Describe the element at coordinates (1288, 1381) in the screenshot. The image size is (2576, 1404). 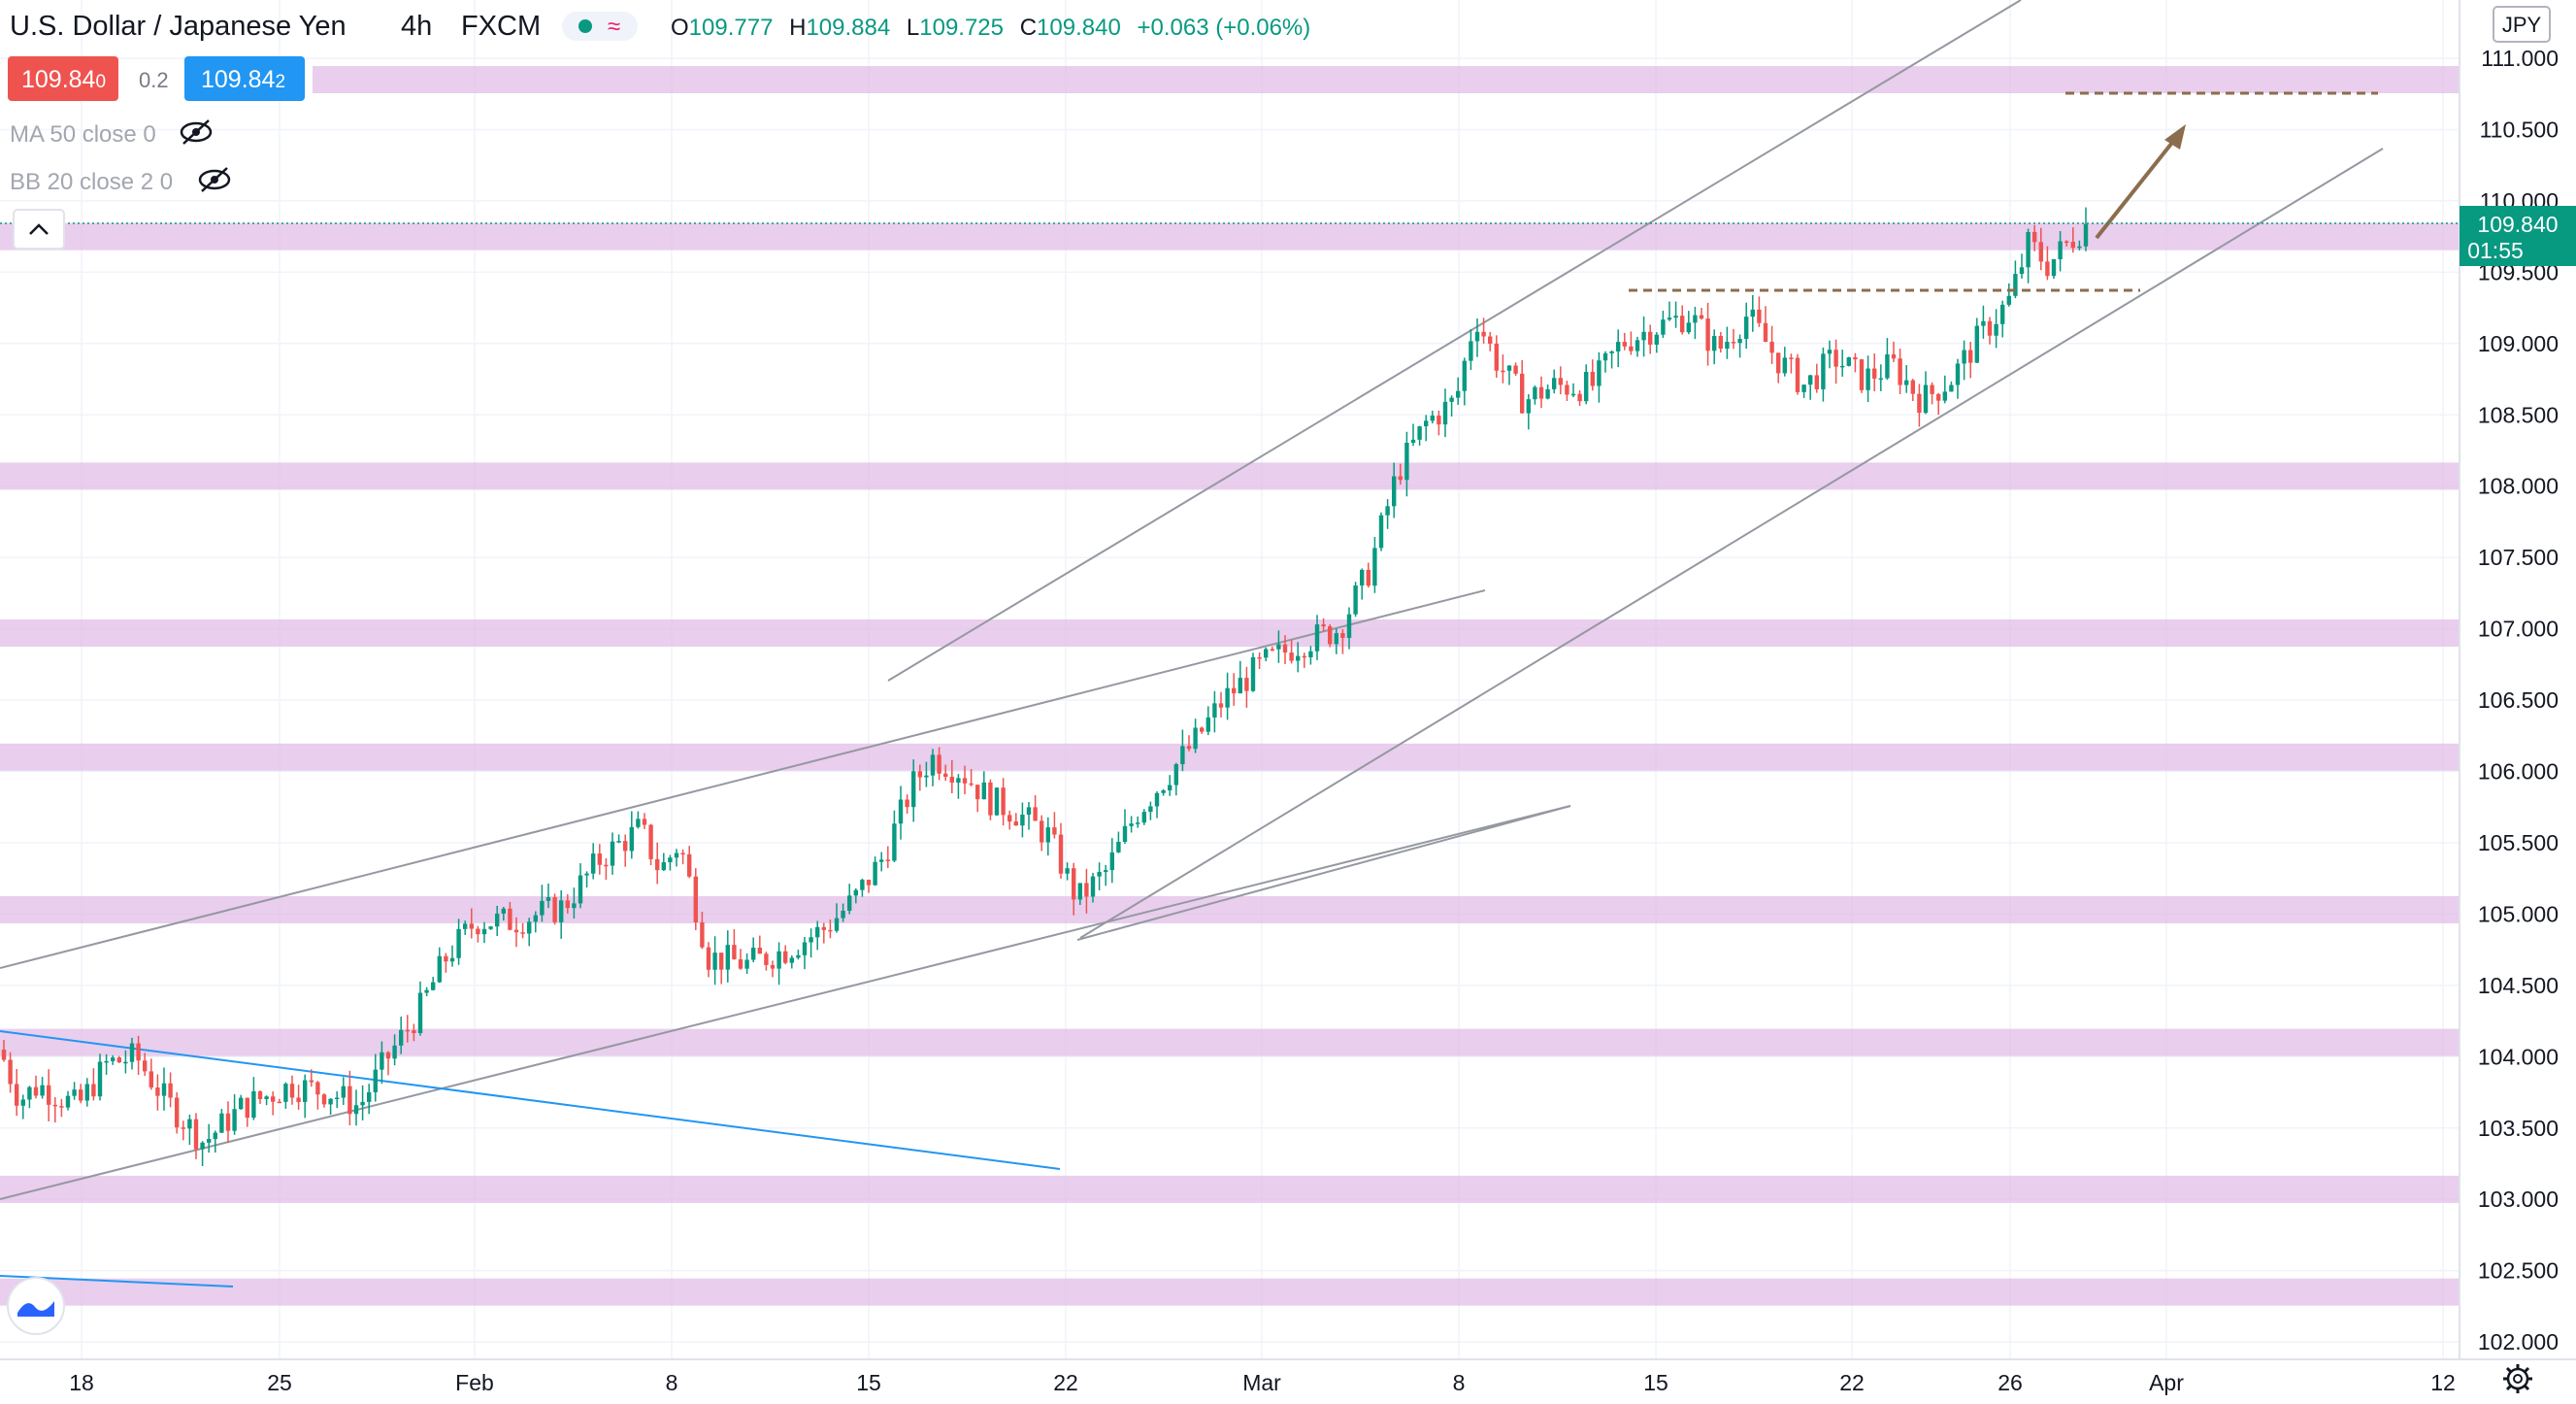
I see `time-axis: 18 25 Feb 8 15 22 Mar 8 15 22 26 Apr 12` at that location.